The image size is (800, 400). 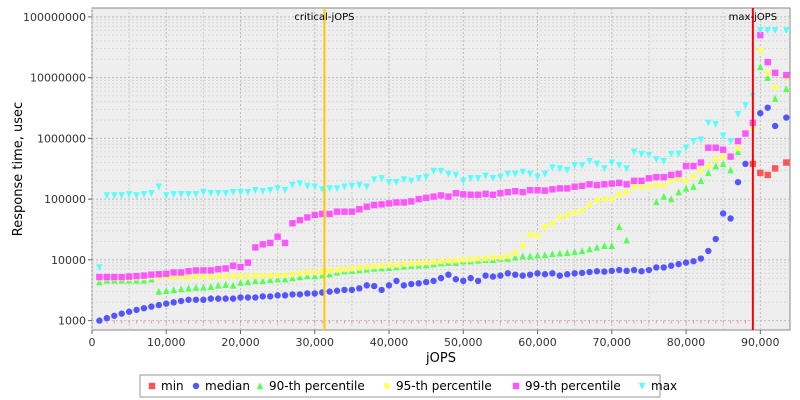 I want to click on baseline-markers, so click(x=422, y=322).